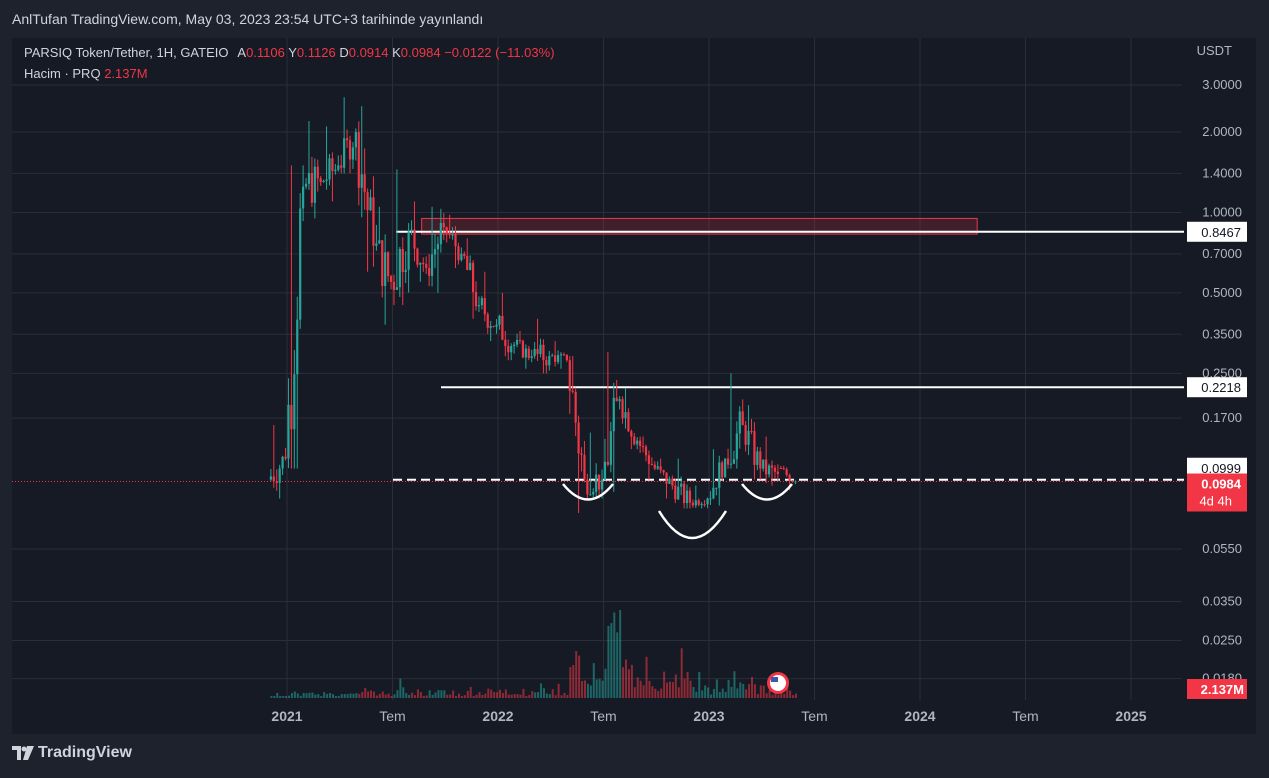 Image resolution: width=1269 pixels, height=778 pixels. What do you see at coordinates (588, 492) in the screenshot?
I see `left-shoulder-arc` at bounding box center [588, 492].